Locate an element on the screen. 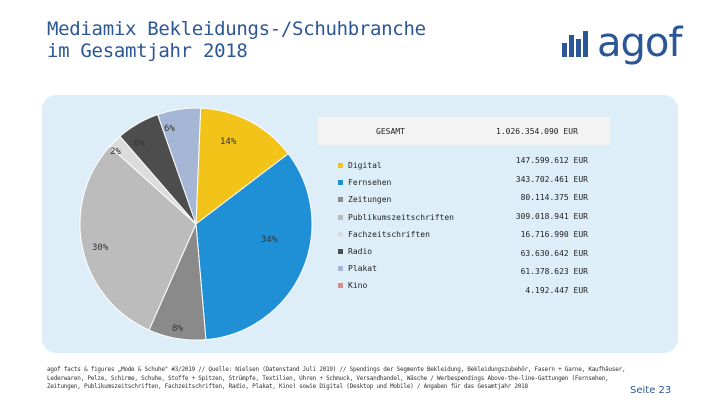  percent-label-fernsehen: 34% is located at coordinates (269, 240).